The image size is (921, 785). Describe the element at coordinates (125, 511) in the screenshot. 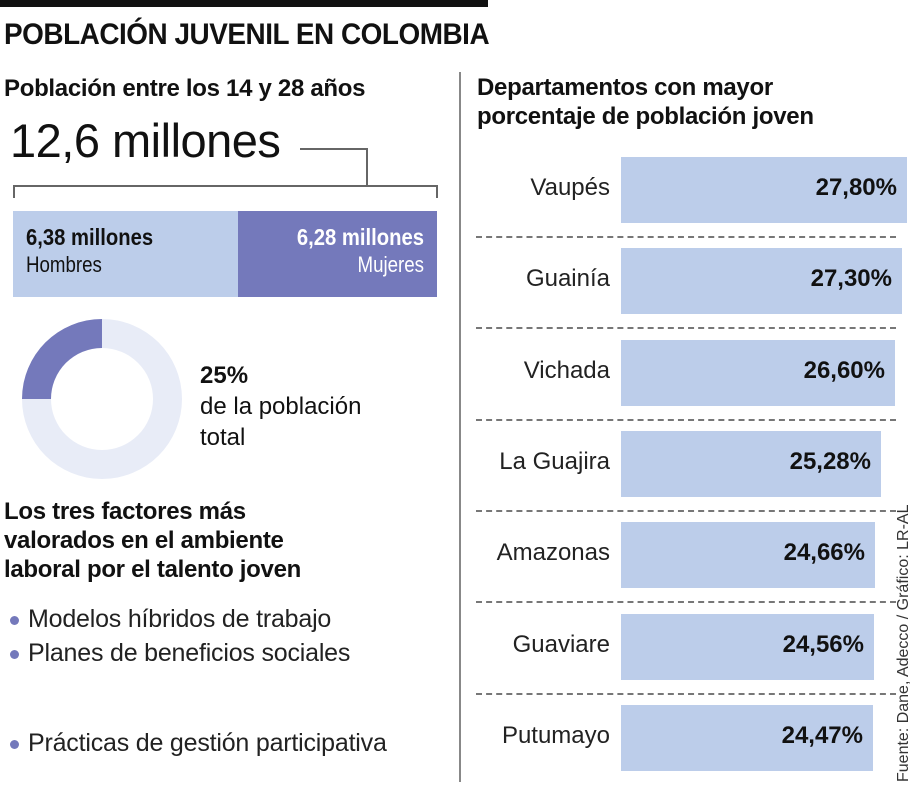

I see `factors-title-line: Los tres factores más` at that location.